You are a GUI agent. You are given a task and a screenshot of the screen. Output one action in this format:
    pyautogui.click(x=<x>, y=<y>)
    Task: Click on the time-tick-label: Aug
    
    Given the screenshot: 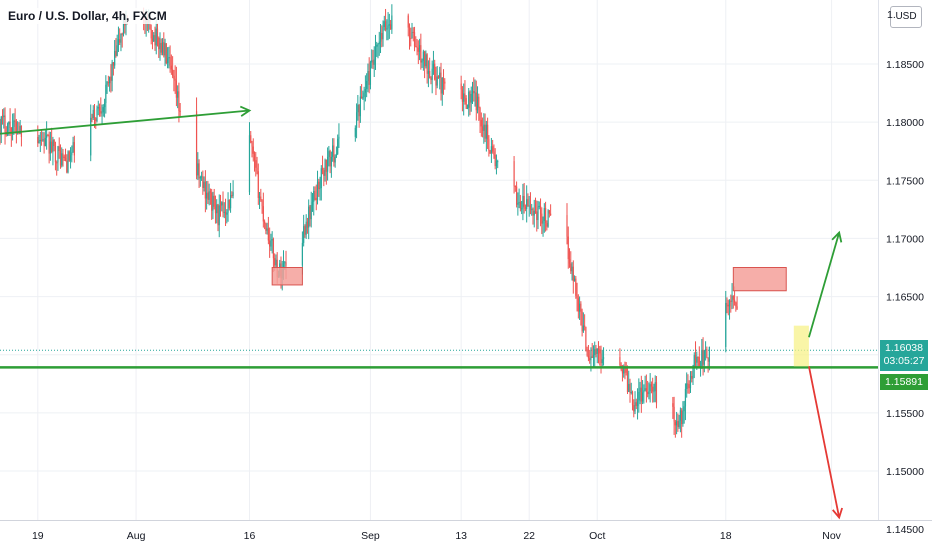 What is the action you would take?
    pyautogui.click(x=136, y=536)
    